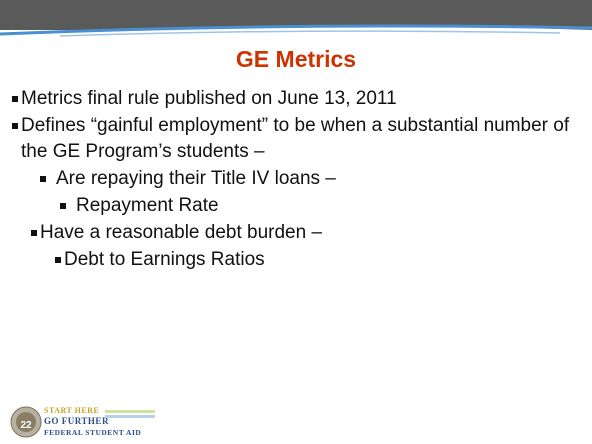 The height and width of the screenshot is (444, 592). What do you see at coordinates (313, 206) in the screenshot?
I see `bullet-item: Repayment Rate` at bounding box center [313, 206].